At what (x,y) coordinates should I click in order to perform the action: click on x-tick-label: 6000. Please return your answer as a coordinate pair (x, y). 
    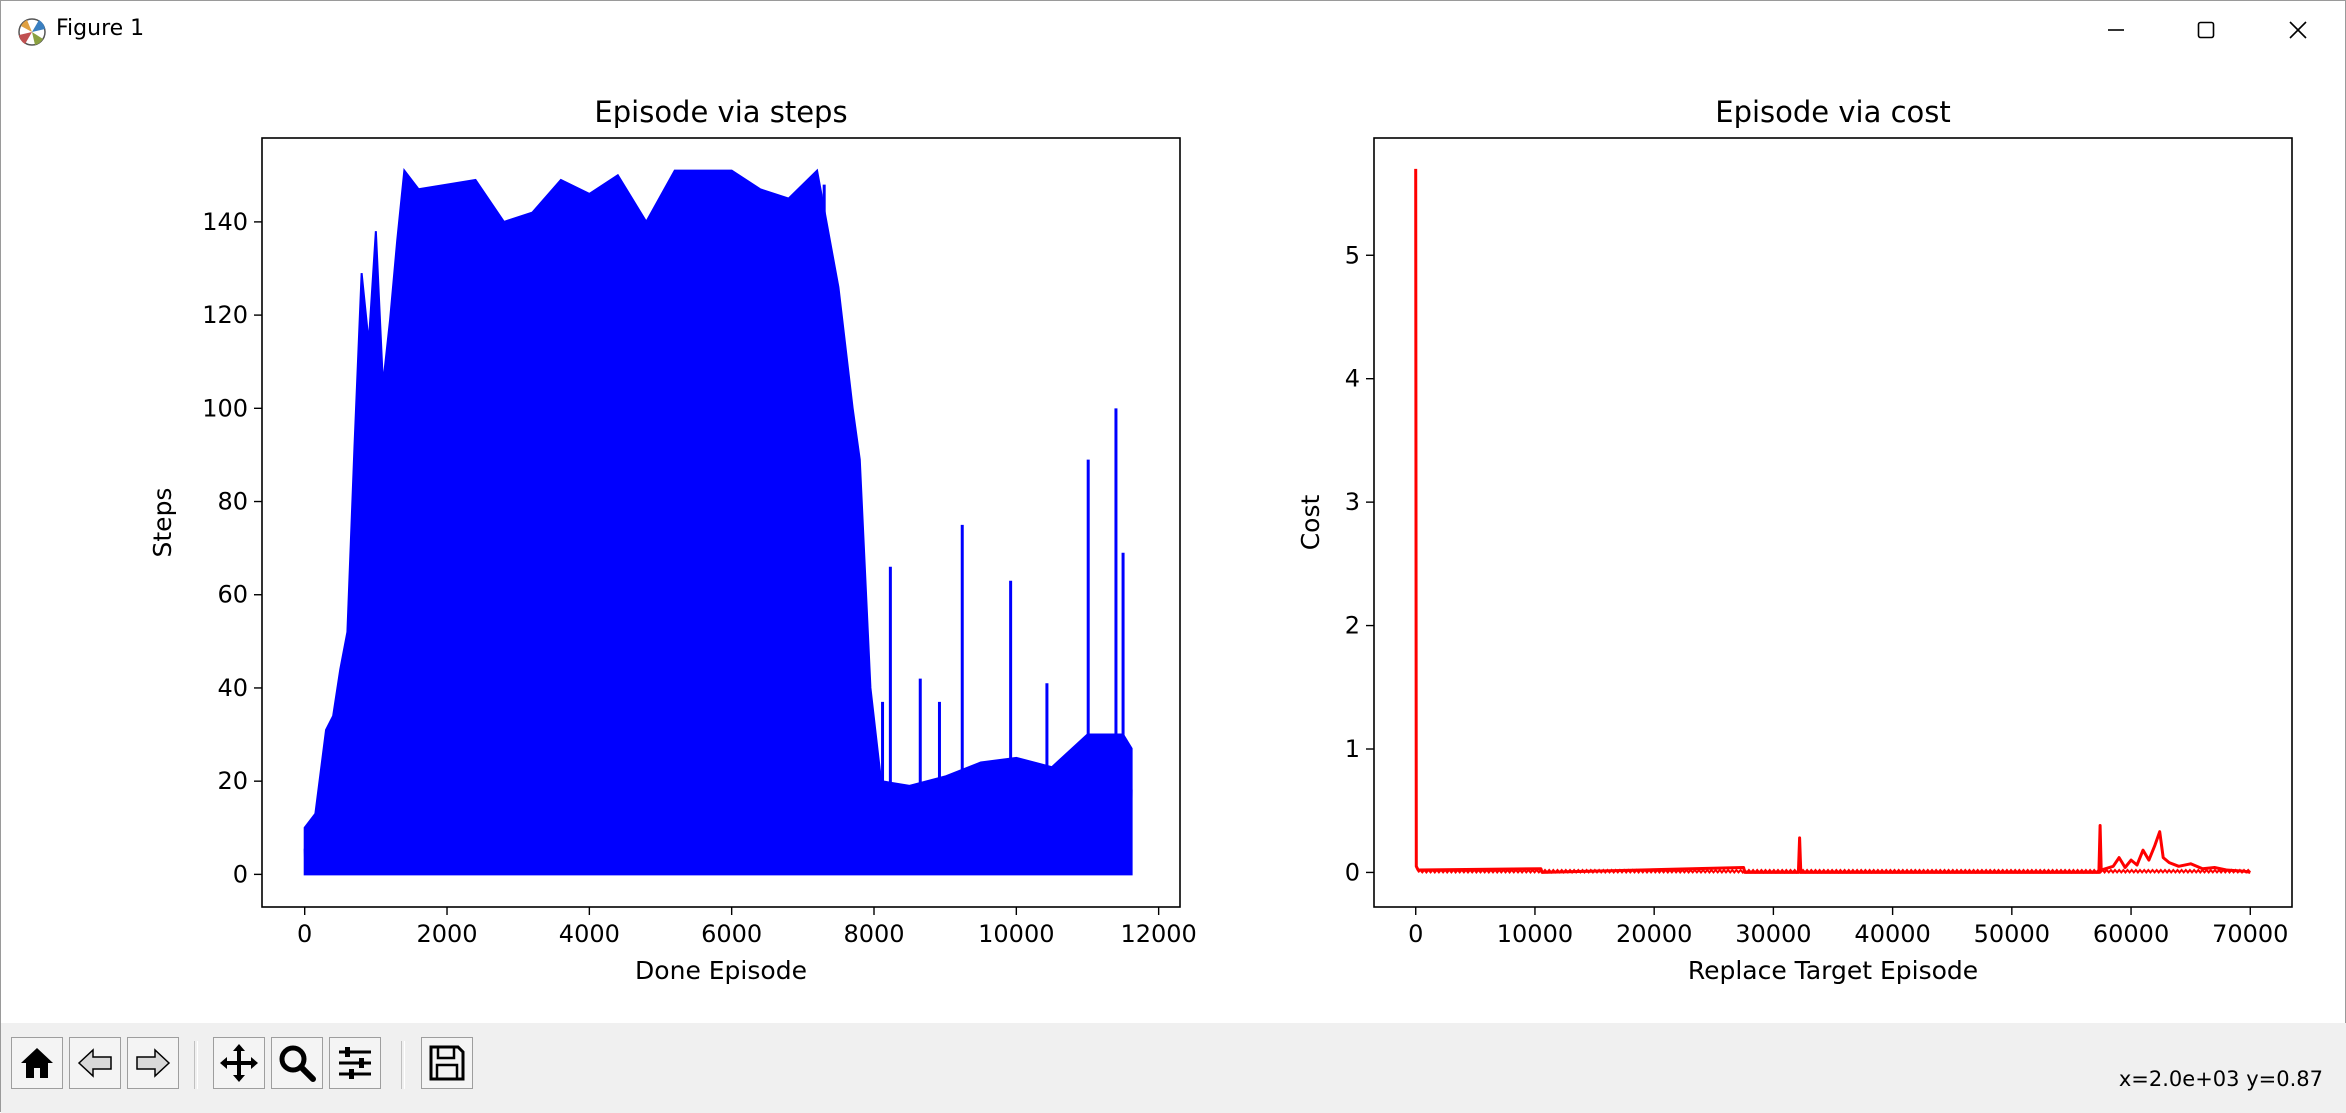
    Looking at the image, I should click on (731, 934).